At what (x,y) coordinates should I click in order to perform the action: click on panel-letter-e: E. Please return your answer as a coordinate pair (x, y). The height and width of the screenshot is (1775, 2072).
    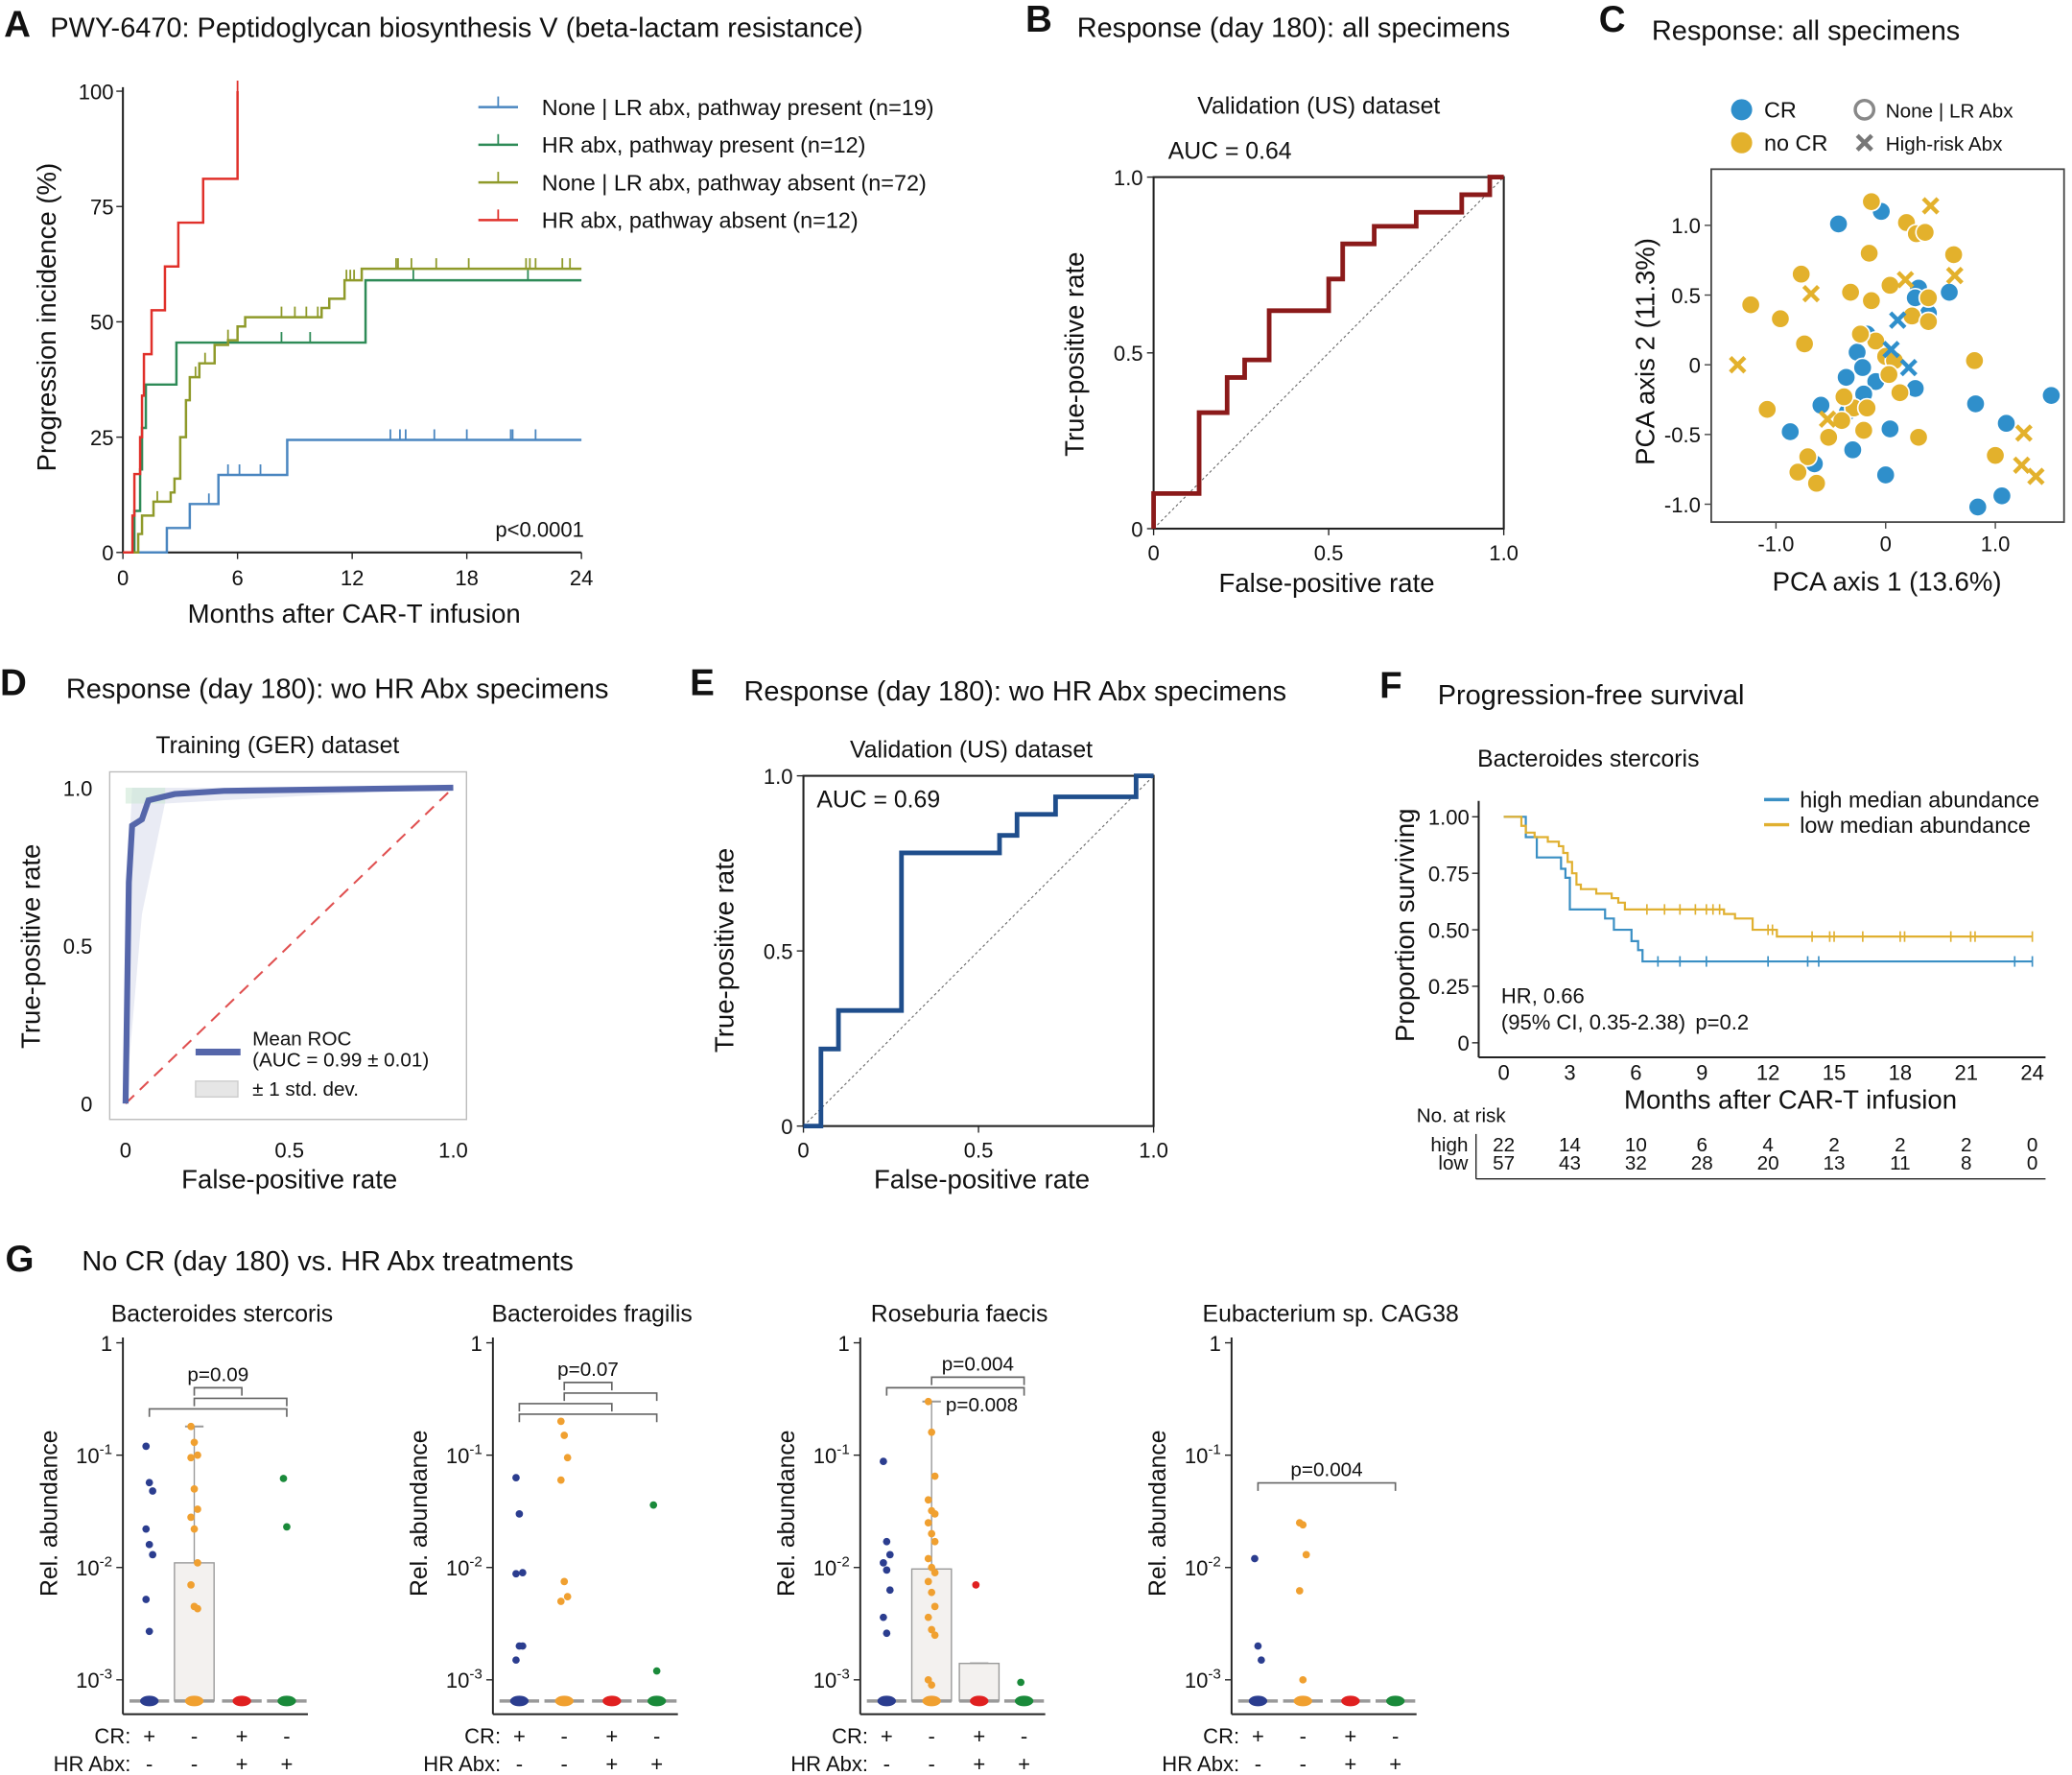
    Looking at the image, I should click on (702, 683).